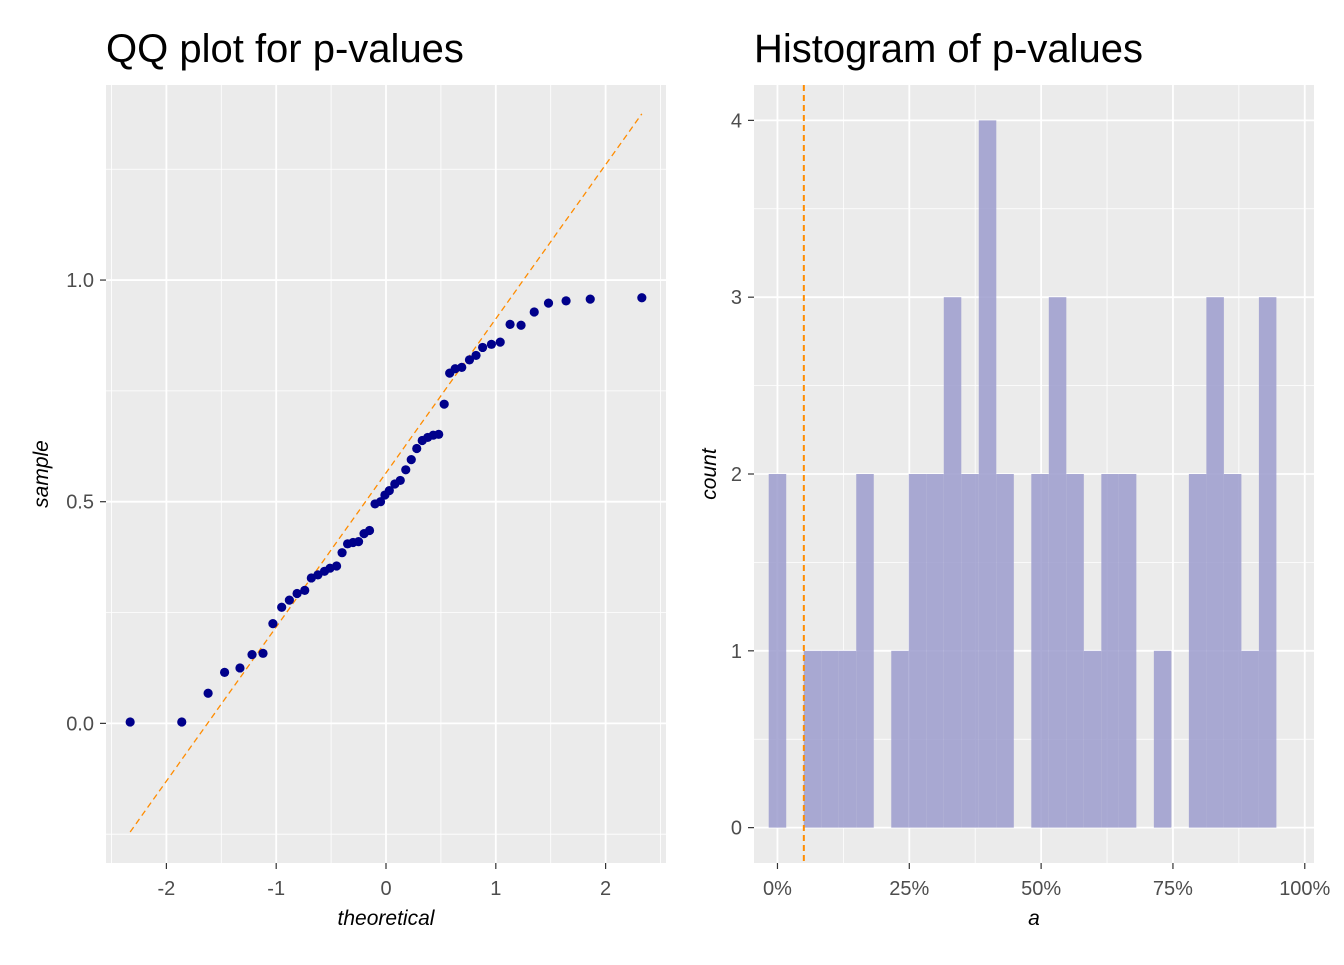 The height and width of the screenshot is (965, 1344). Describe the element at coordinates (41, 474) in the screenshot. I see `qq-y-axis-label: sample` at that location.